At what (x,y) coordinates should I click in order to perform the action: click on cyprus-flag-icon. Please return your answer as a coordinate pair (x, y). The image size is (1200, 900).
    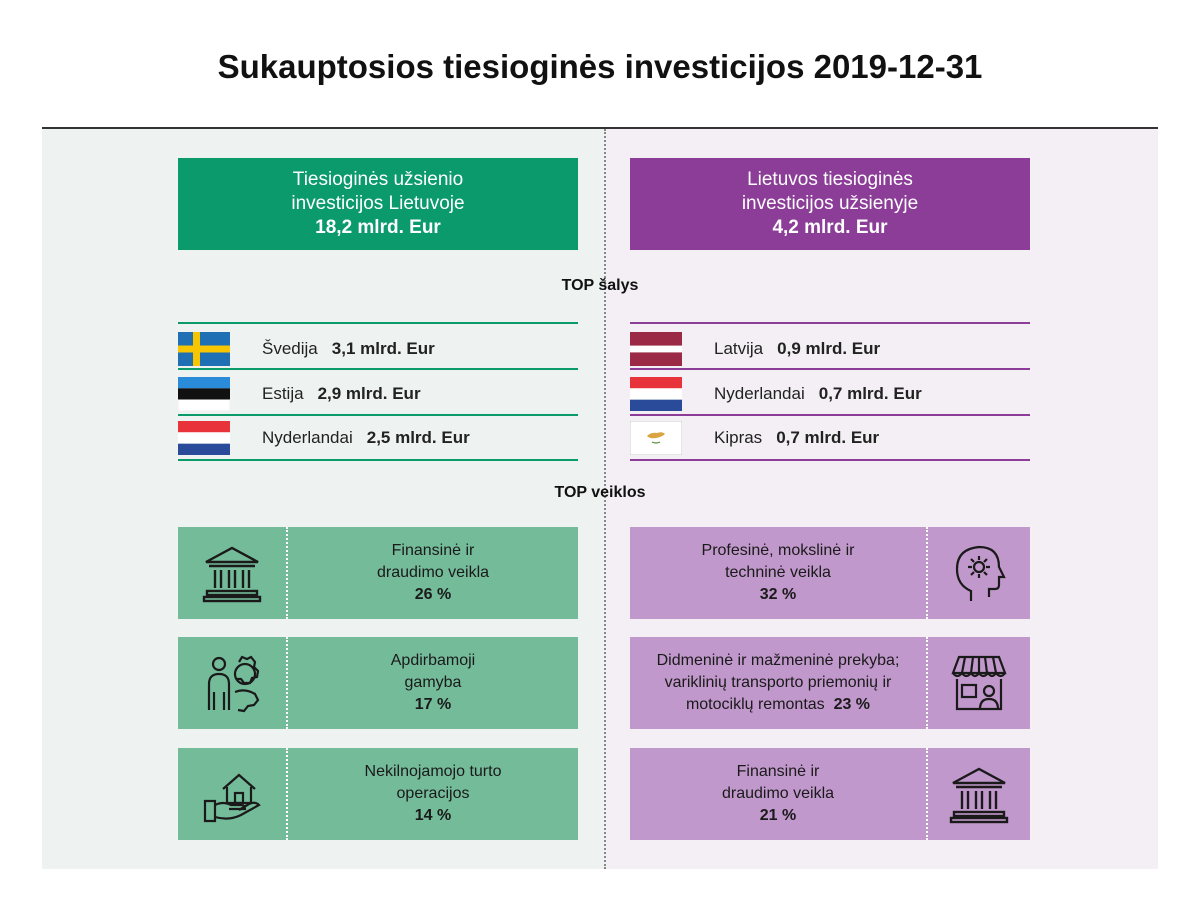
    Looking at the image, I should click on (656, 437).